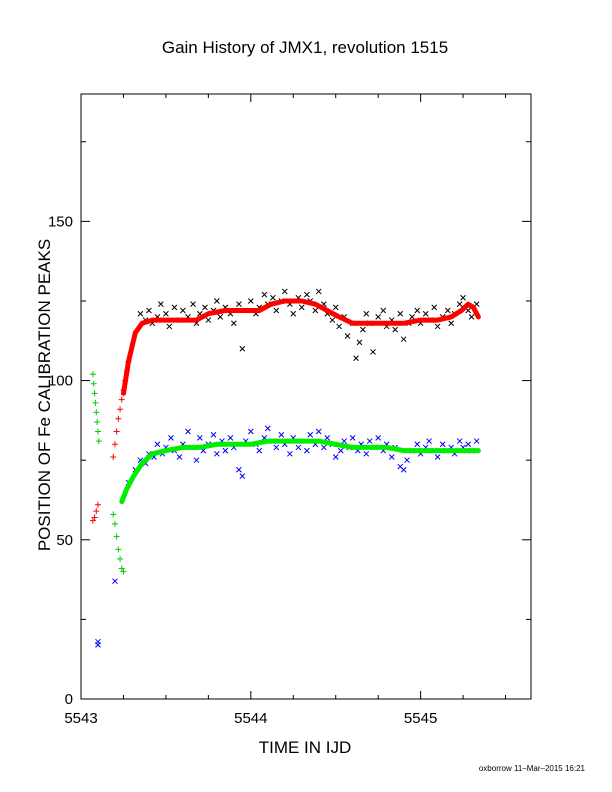  I want to click on x-tick-label: 5545, so click(420, 718).